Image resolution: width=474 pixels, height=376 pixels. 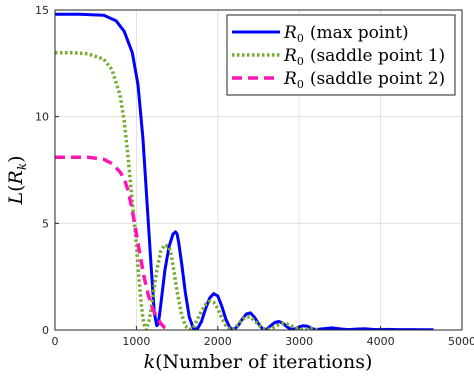 I want to click on x-axis-label: k(Number of iterations), so click(x=258, y=362).